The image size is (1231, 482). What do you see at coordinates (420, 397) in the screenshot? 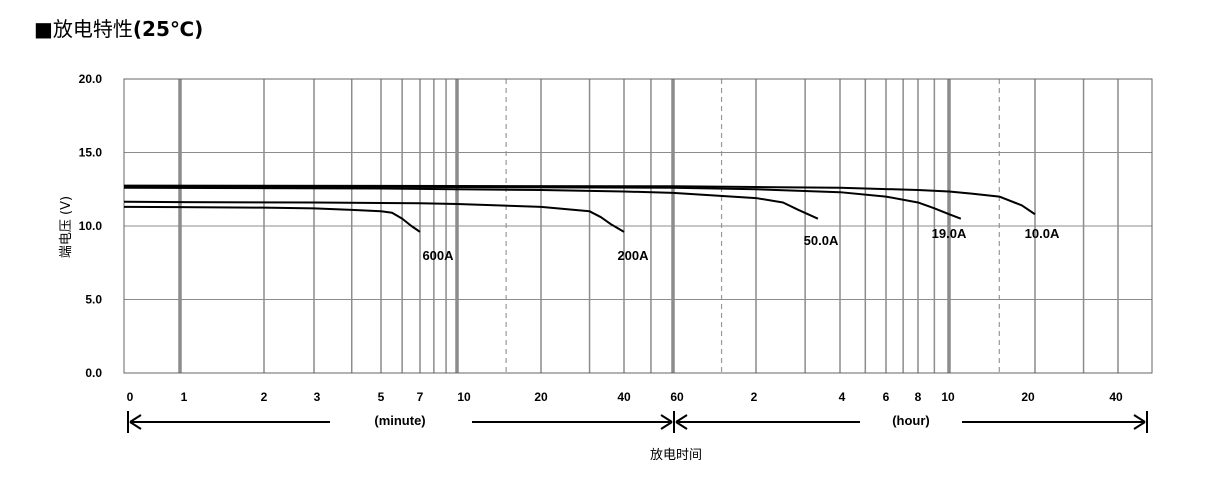
I see `x-tick-label: 7` at bounding box center [420, 397].